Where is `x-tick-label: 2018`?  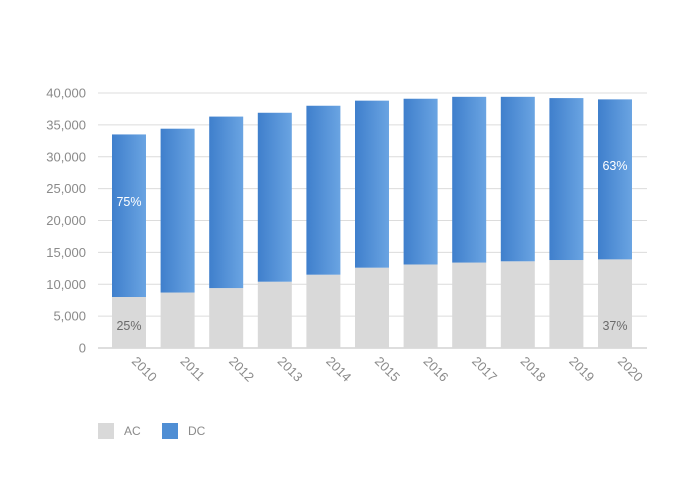 x-tick-label: 2018 is located at coordinates (533, 369).